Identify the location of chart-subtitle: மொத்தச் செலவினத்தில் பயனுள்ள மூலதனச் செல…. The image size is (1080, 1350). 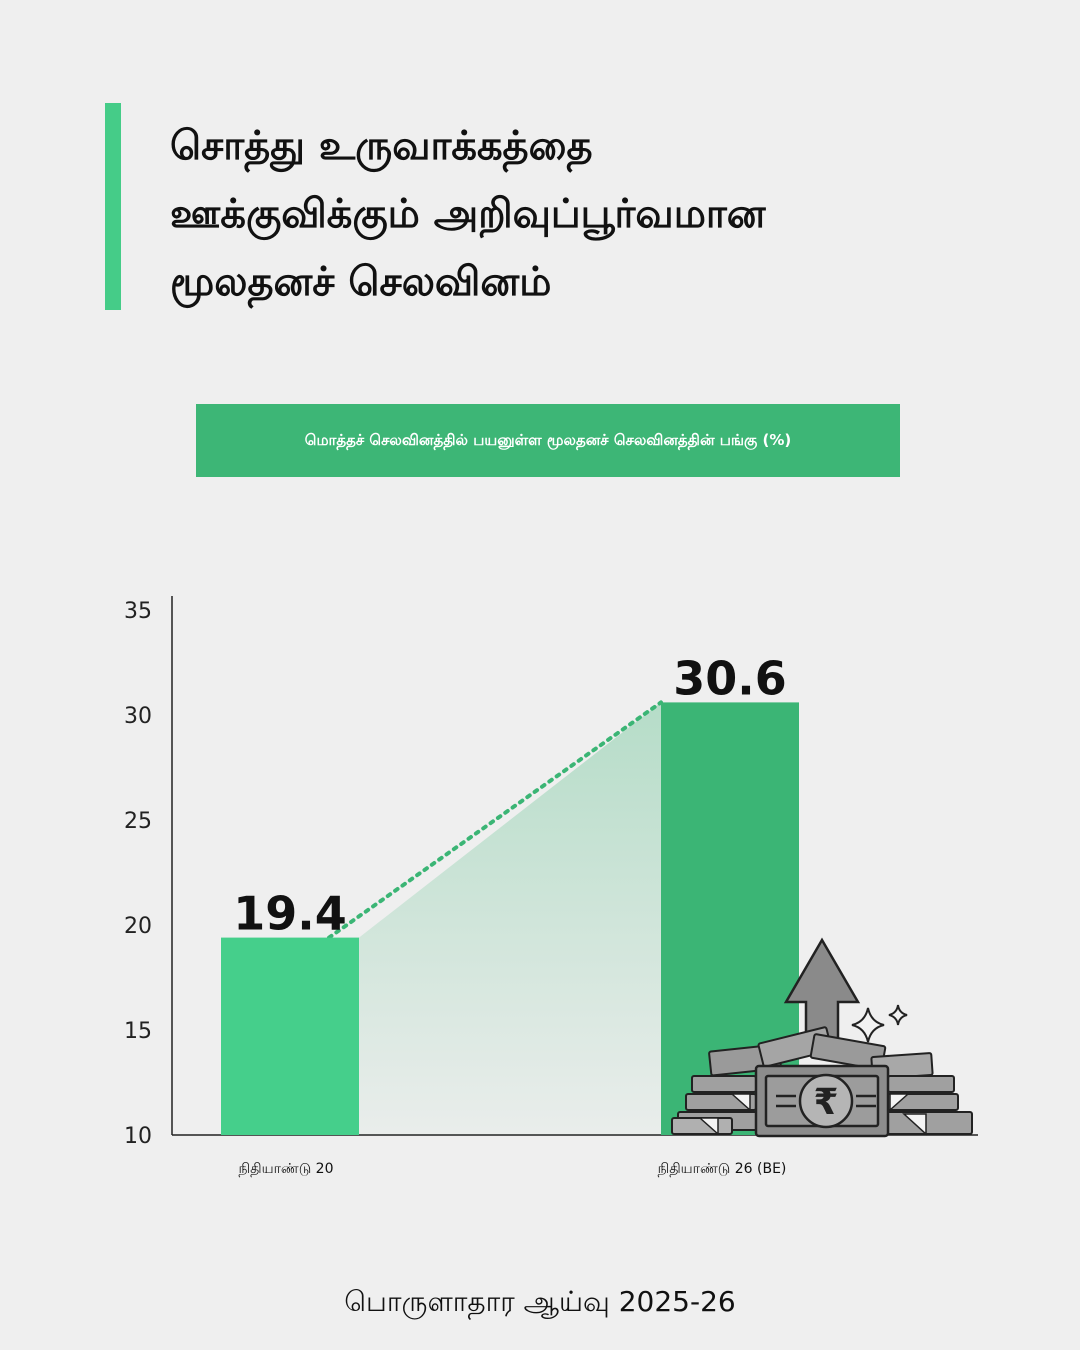
(548, 439).